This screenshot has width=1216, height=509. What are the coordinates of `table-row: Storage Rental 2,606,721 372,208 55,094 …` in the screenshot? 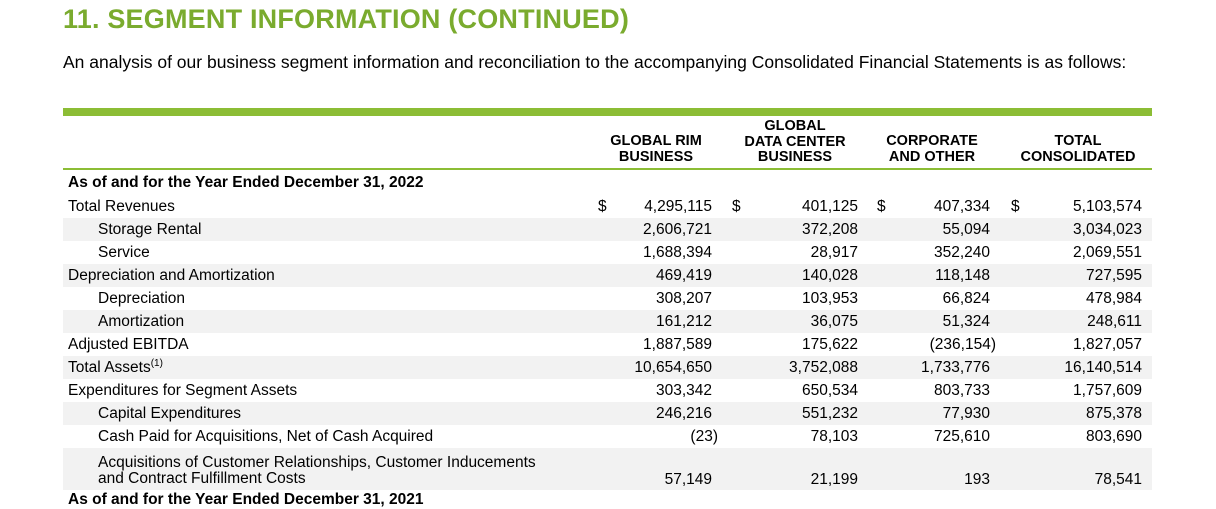 It's located at (607, 229).